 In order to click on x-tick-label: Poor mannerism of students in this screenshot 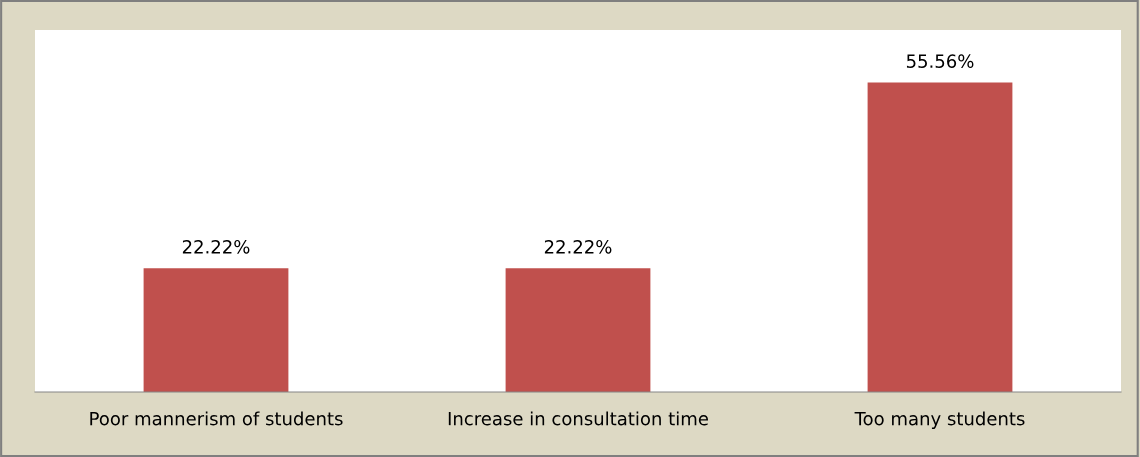, I will do `click(216, 418)`.